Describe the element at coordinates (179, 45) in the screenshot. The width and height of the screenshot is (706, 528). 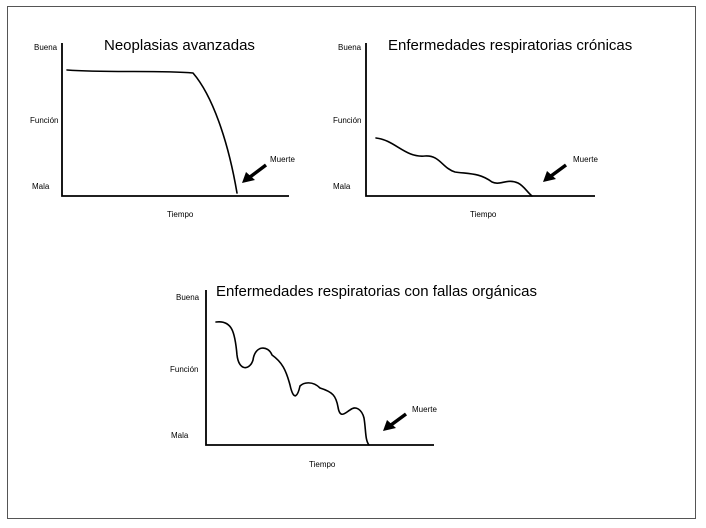
I see `panel-title: Neoplasias avanzadas` at that location.